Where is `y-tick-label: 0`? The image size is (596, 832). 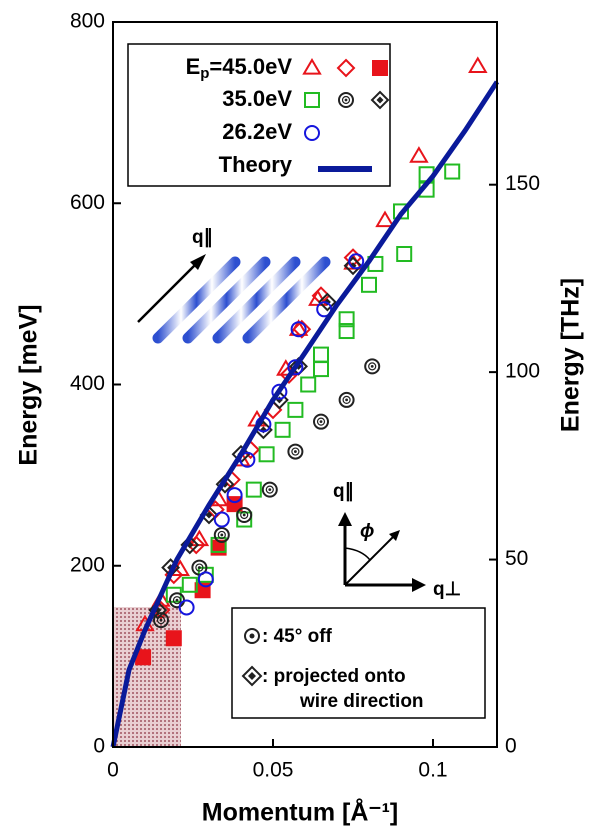 y-tick-label: 0 is located at coordinates (99, 746).